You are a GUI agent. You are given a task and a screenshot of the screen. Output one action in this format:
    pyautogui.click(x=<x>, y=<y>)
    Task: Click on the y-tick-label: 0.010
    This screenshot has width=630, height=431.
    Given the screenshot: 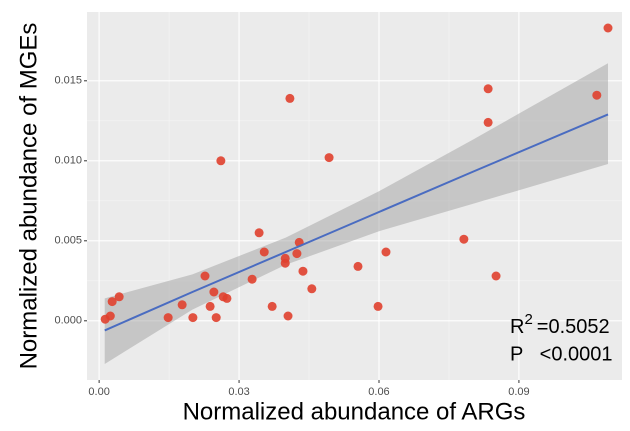 What is the action you would take?
    pyautogui.click(x=68, y=161)
    